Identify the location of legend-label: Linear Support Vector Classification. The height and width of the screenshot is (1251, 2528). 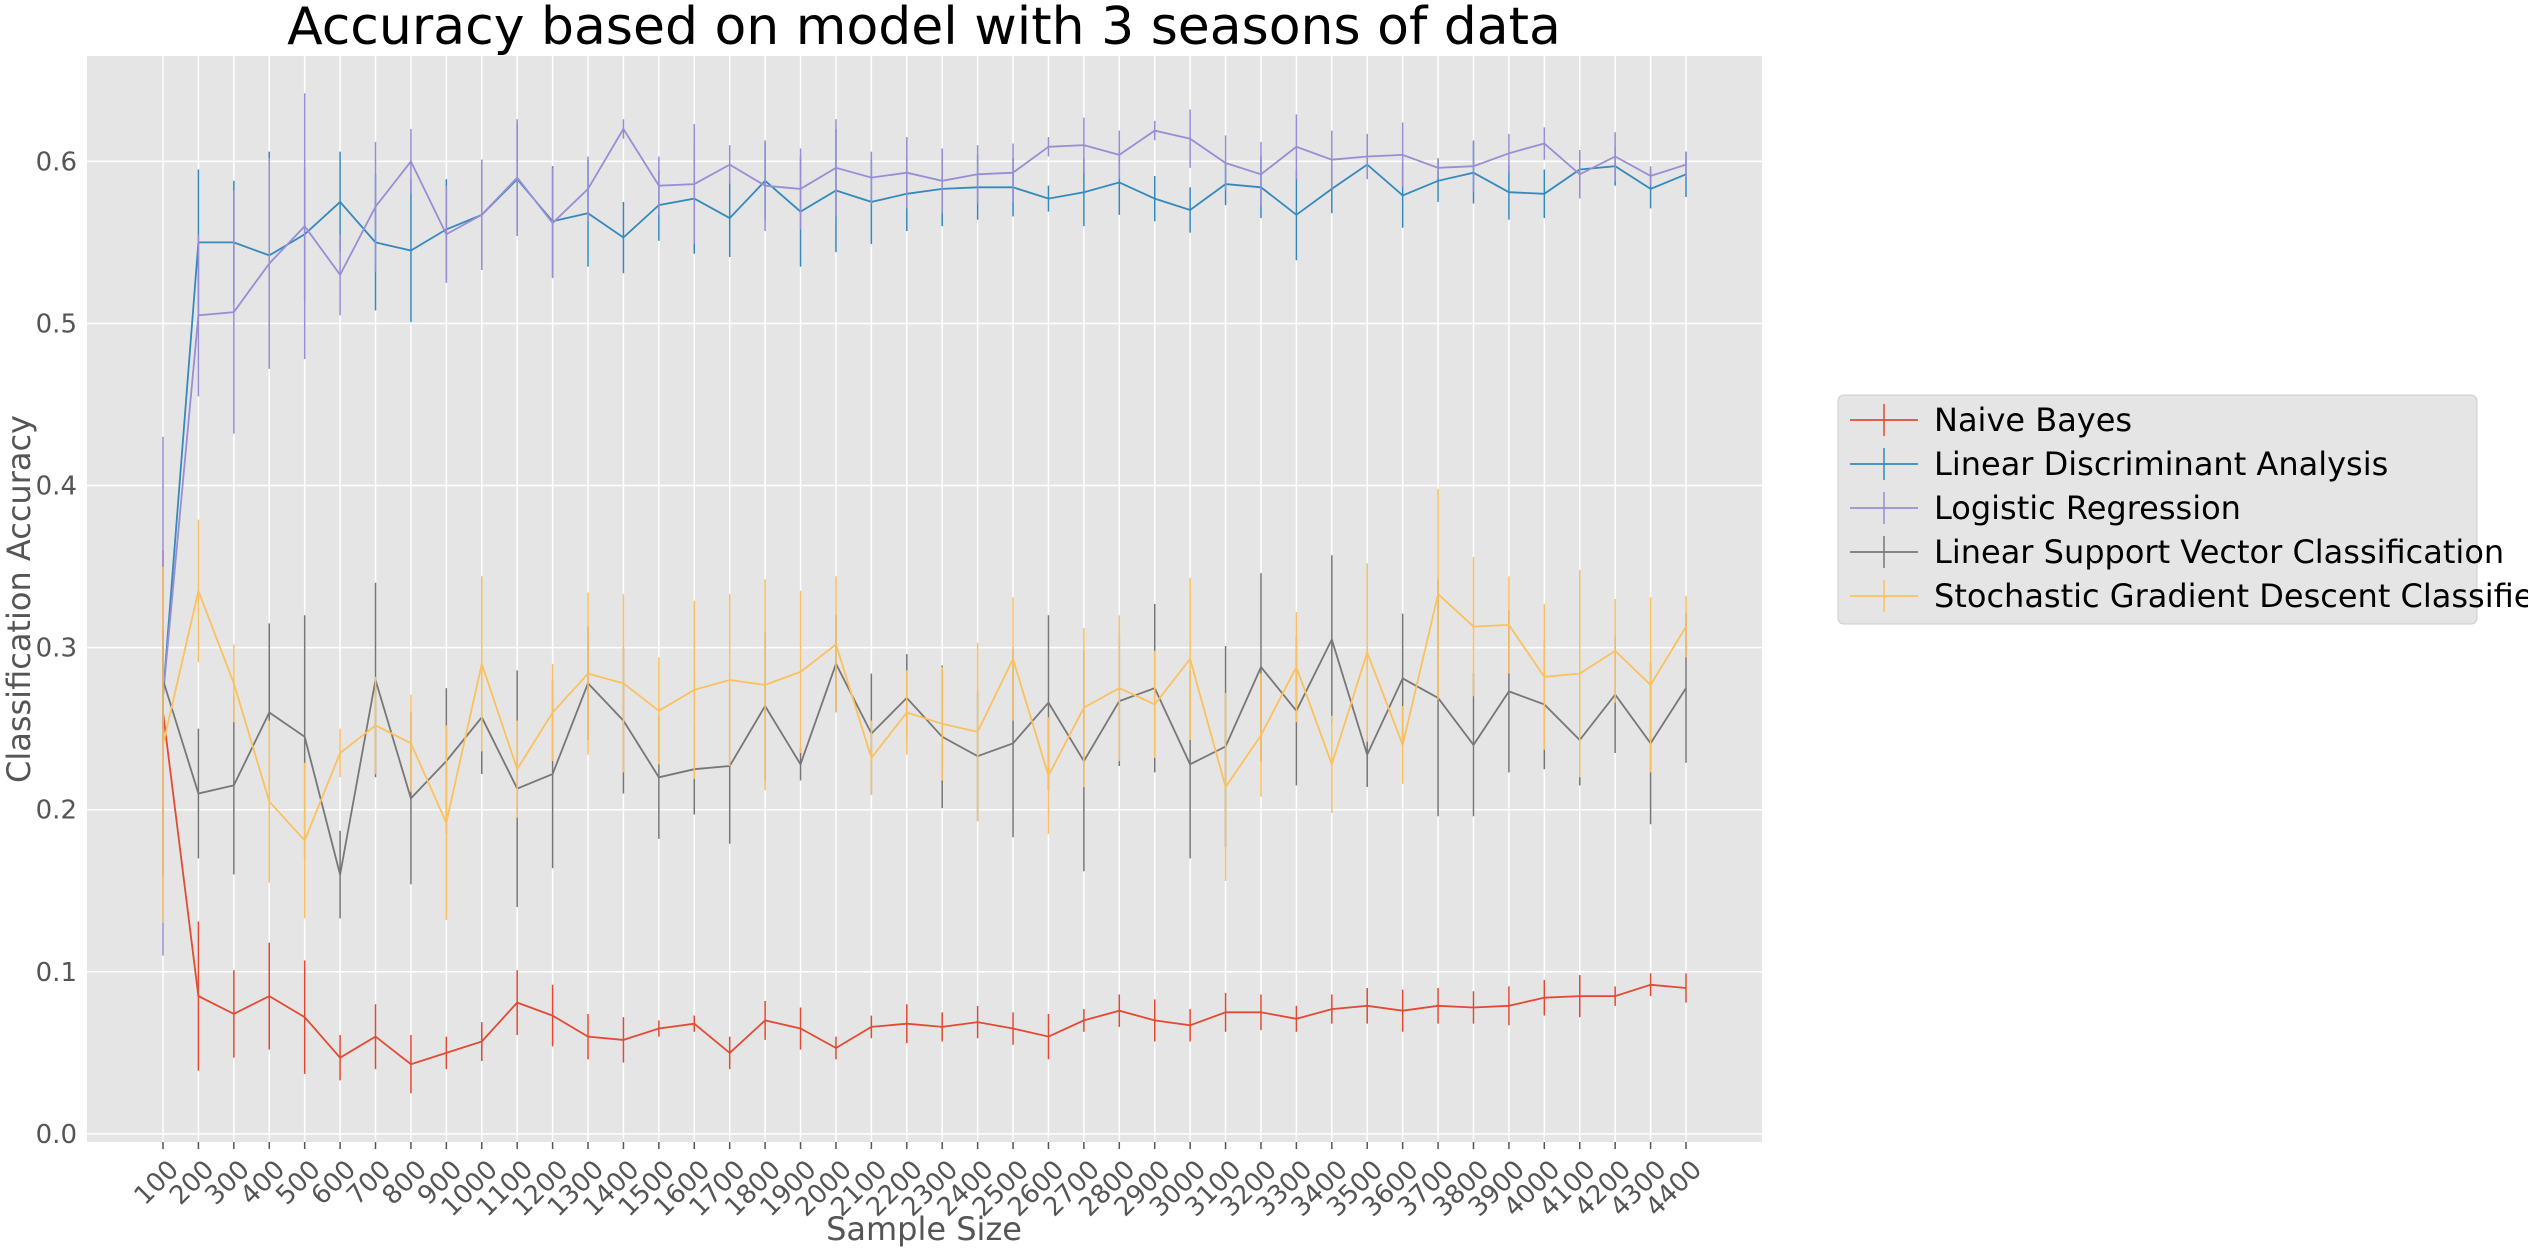
(2219, 552).